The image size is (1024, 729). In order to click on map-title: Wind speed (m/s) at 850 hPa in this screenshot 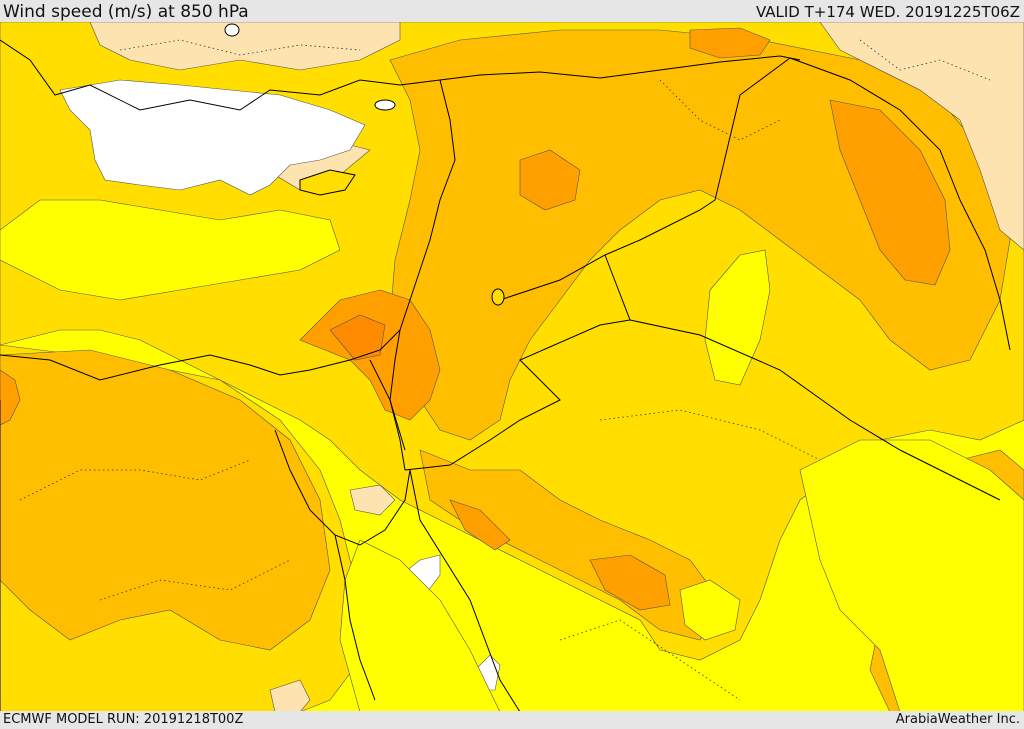, I will do `click(126, 12)`.